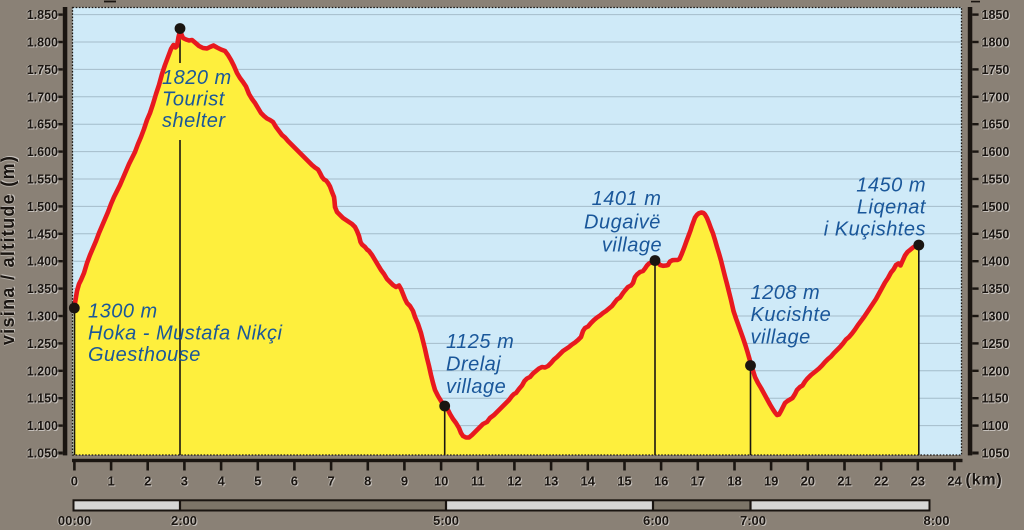  Describe the element at coordinates (473, 365) in the screenshot. I see `svg-text: Drelaj` at that location.